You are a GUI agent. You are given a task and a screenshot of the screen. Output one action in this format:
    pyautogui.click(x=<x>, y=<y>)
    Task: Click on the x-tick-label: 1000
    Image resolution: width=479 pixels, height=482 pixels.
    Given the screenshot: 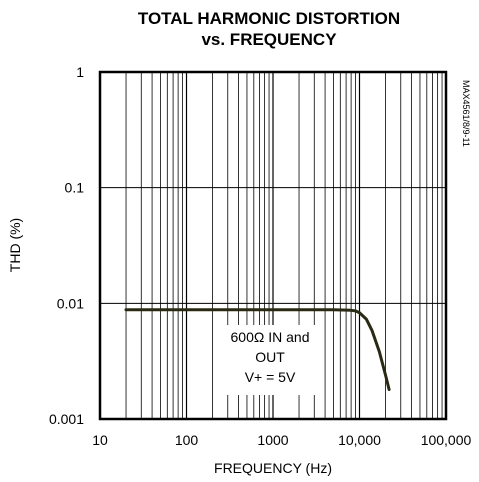 What is the action you would take?
    pyautogui.click(x=272, y=440)
    